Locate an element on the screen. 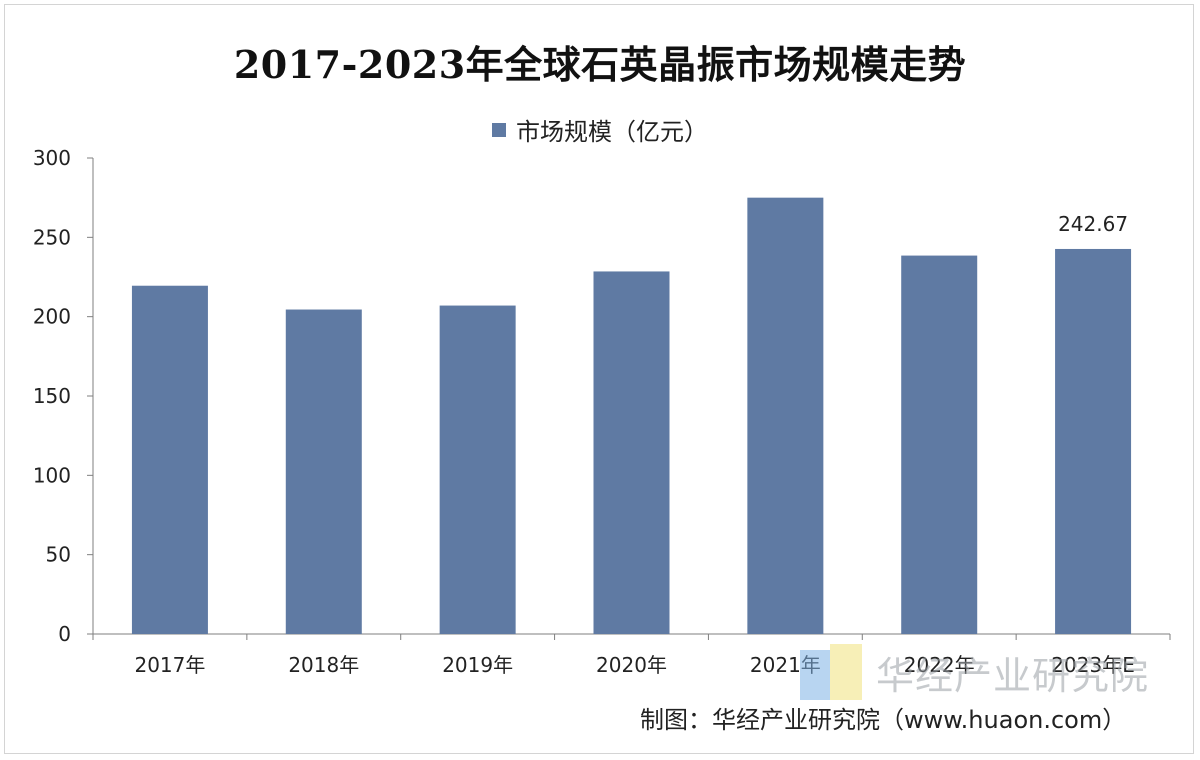  y-tick-label: 300 is located at coordinates (52, 158).